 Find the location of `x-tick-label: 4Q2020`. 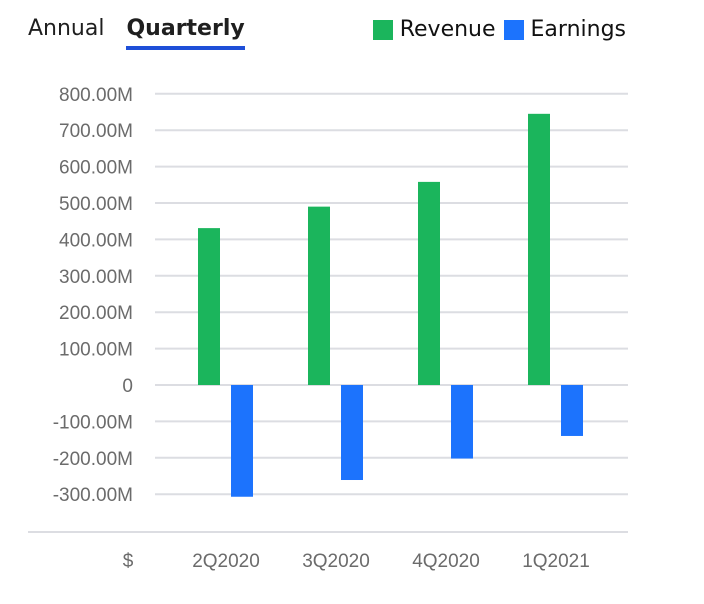

x-tick-label: 4Q2020 is located at coordinates (446, 561).